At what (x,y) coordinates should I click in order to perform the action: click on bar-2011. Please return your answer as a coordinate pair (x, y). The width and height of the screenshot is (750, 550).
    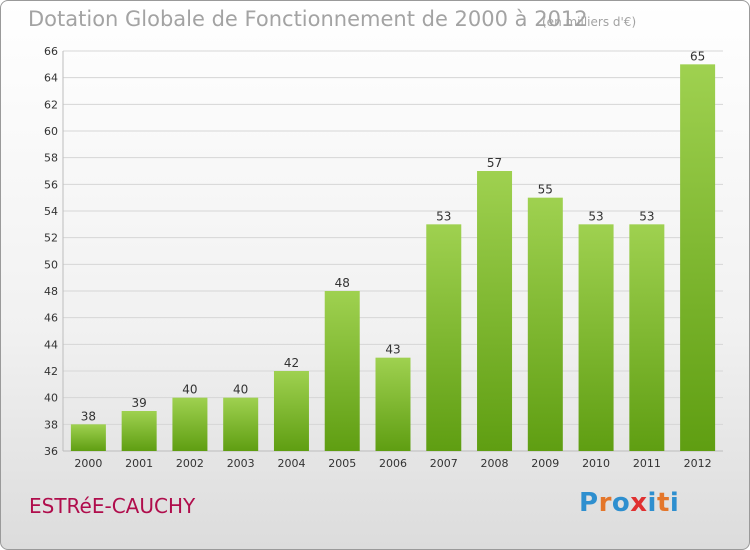
    Looking at the image, I should click on (647, 337).